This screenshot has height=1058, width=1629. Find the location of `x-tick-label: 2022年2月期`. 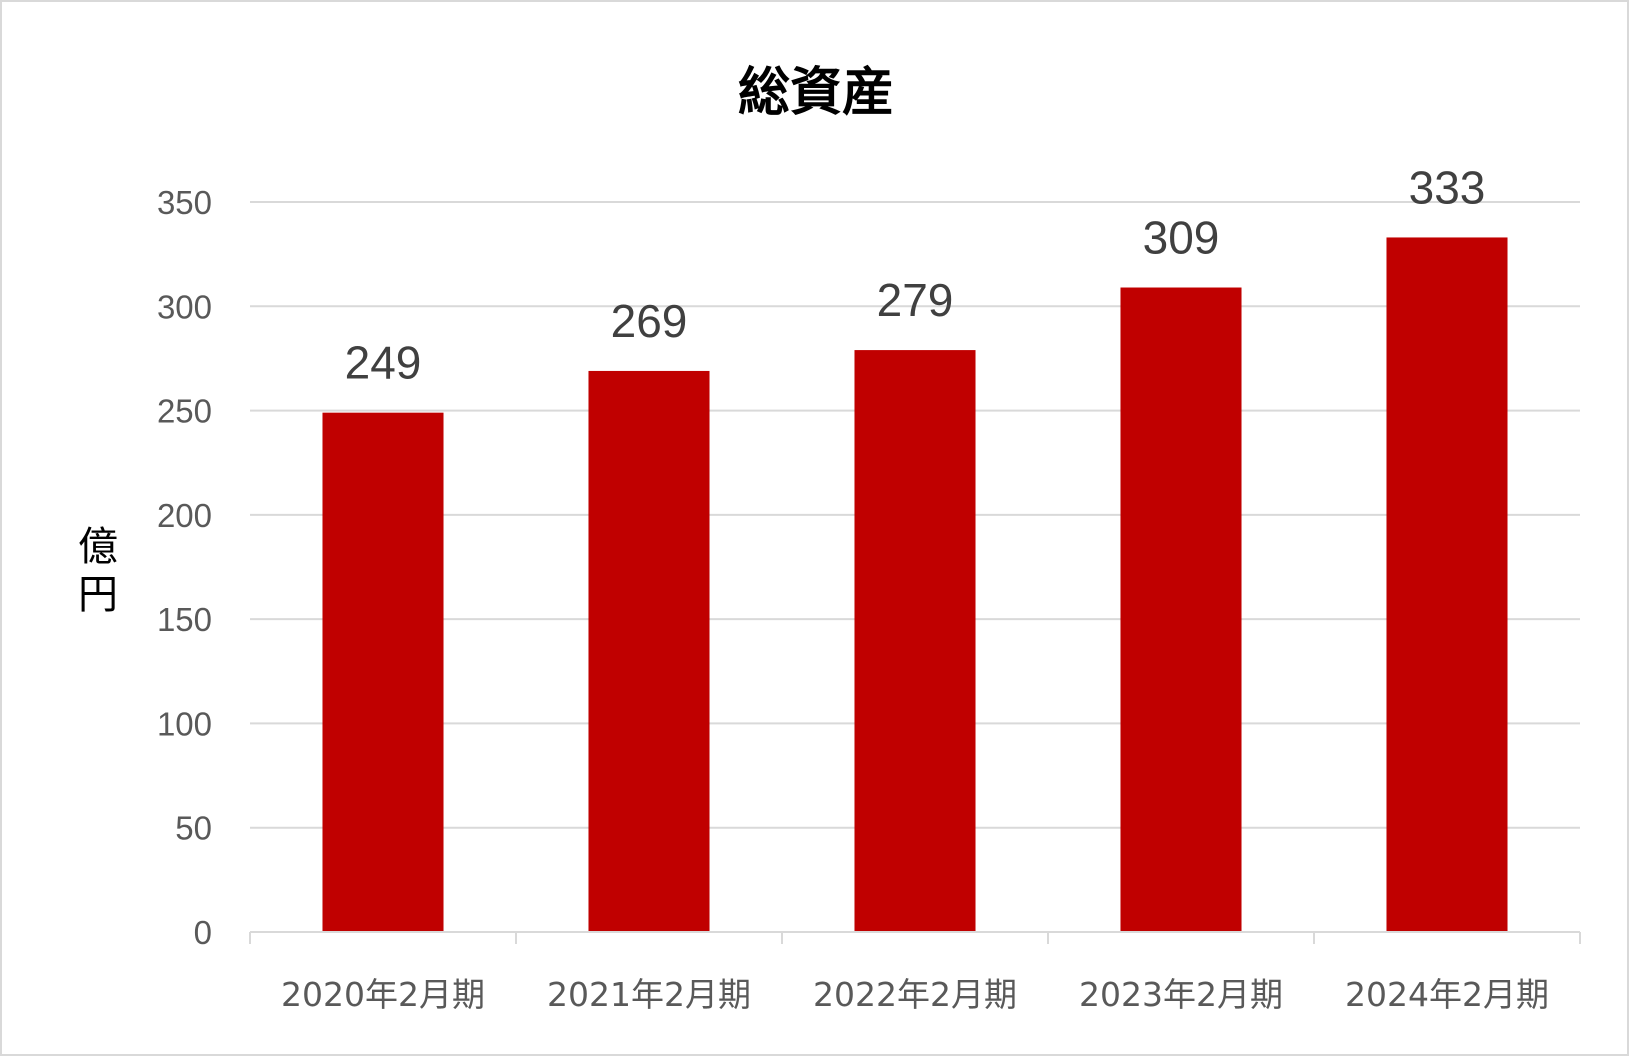

x-tick-label: 2022年2月期 is located at coordinates (915, 994).